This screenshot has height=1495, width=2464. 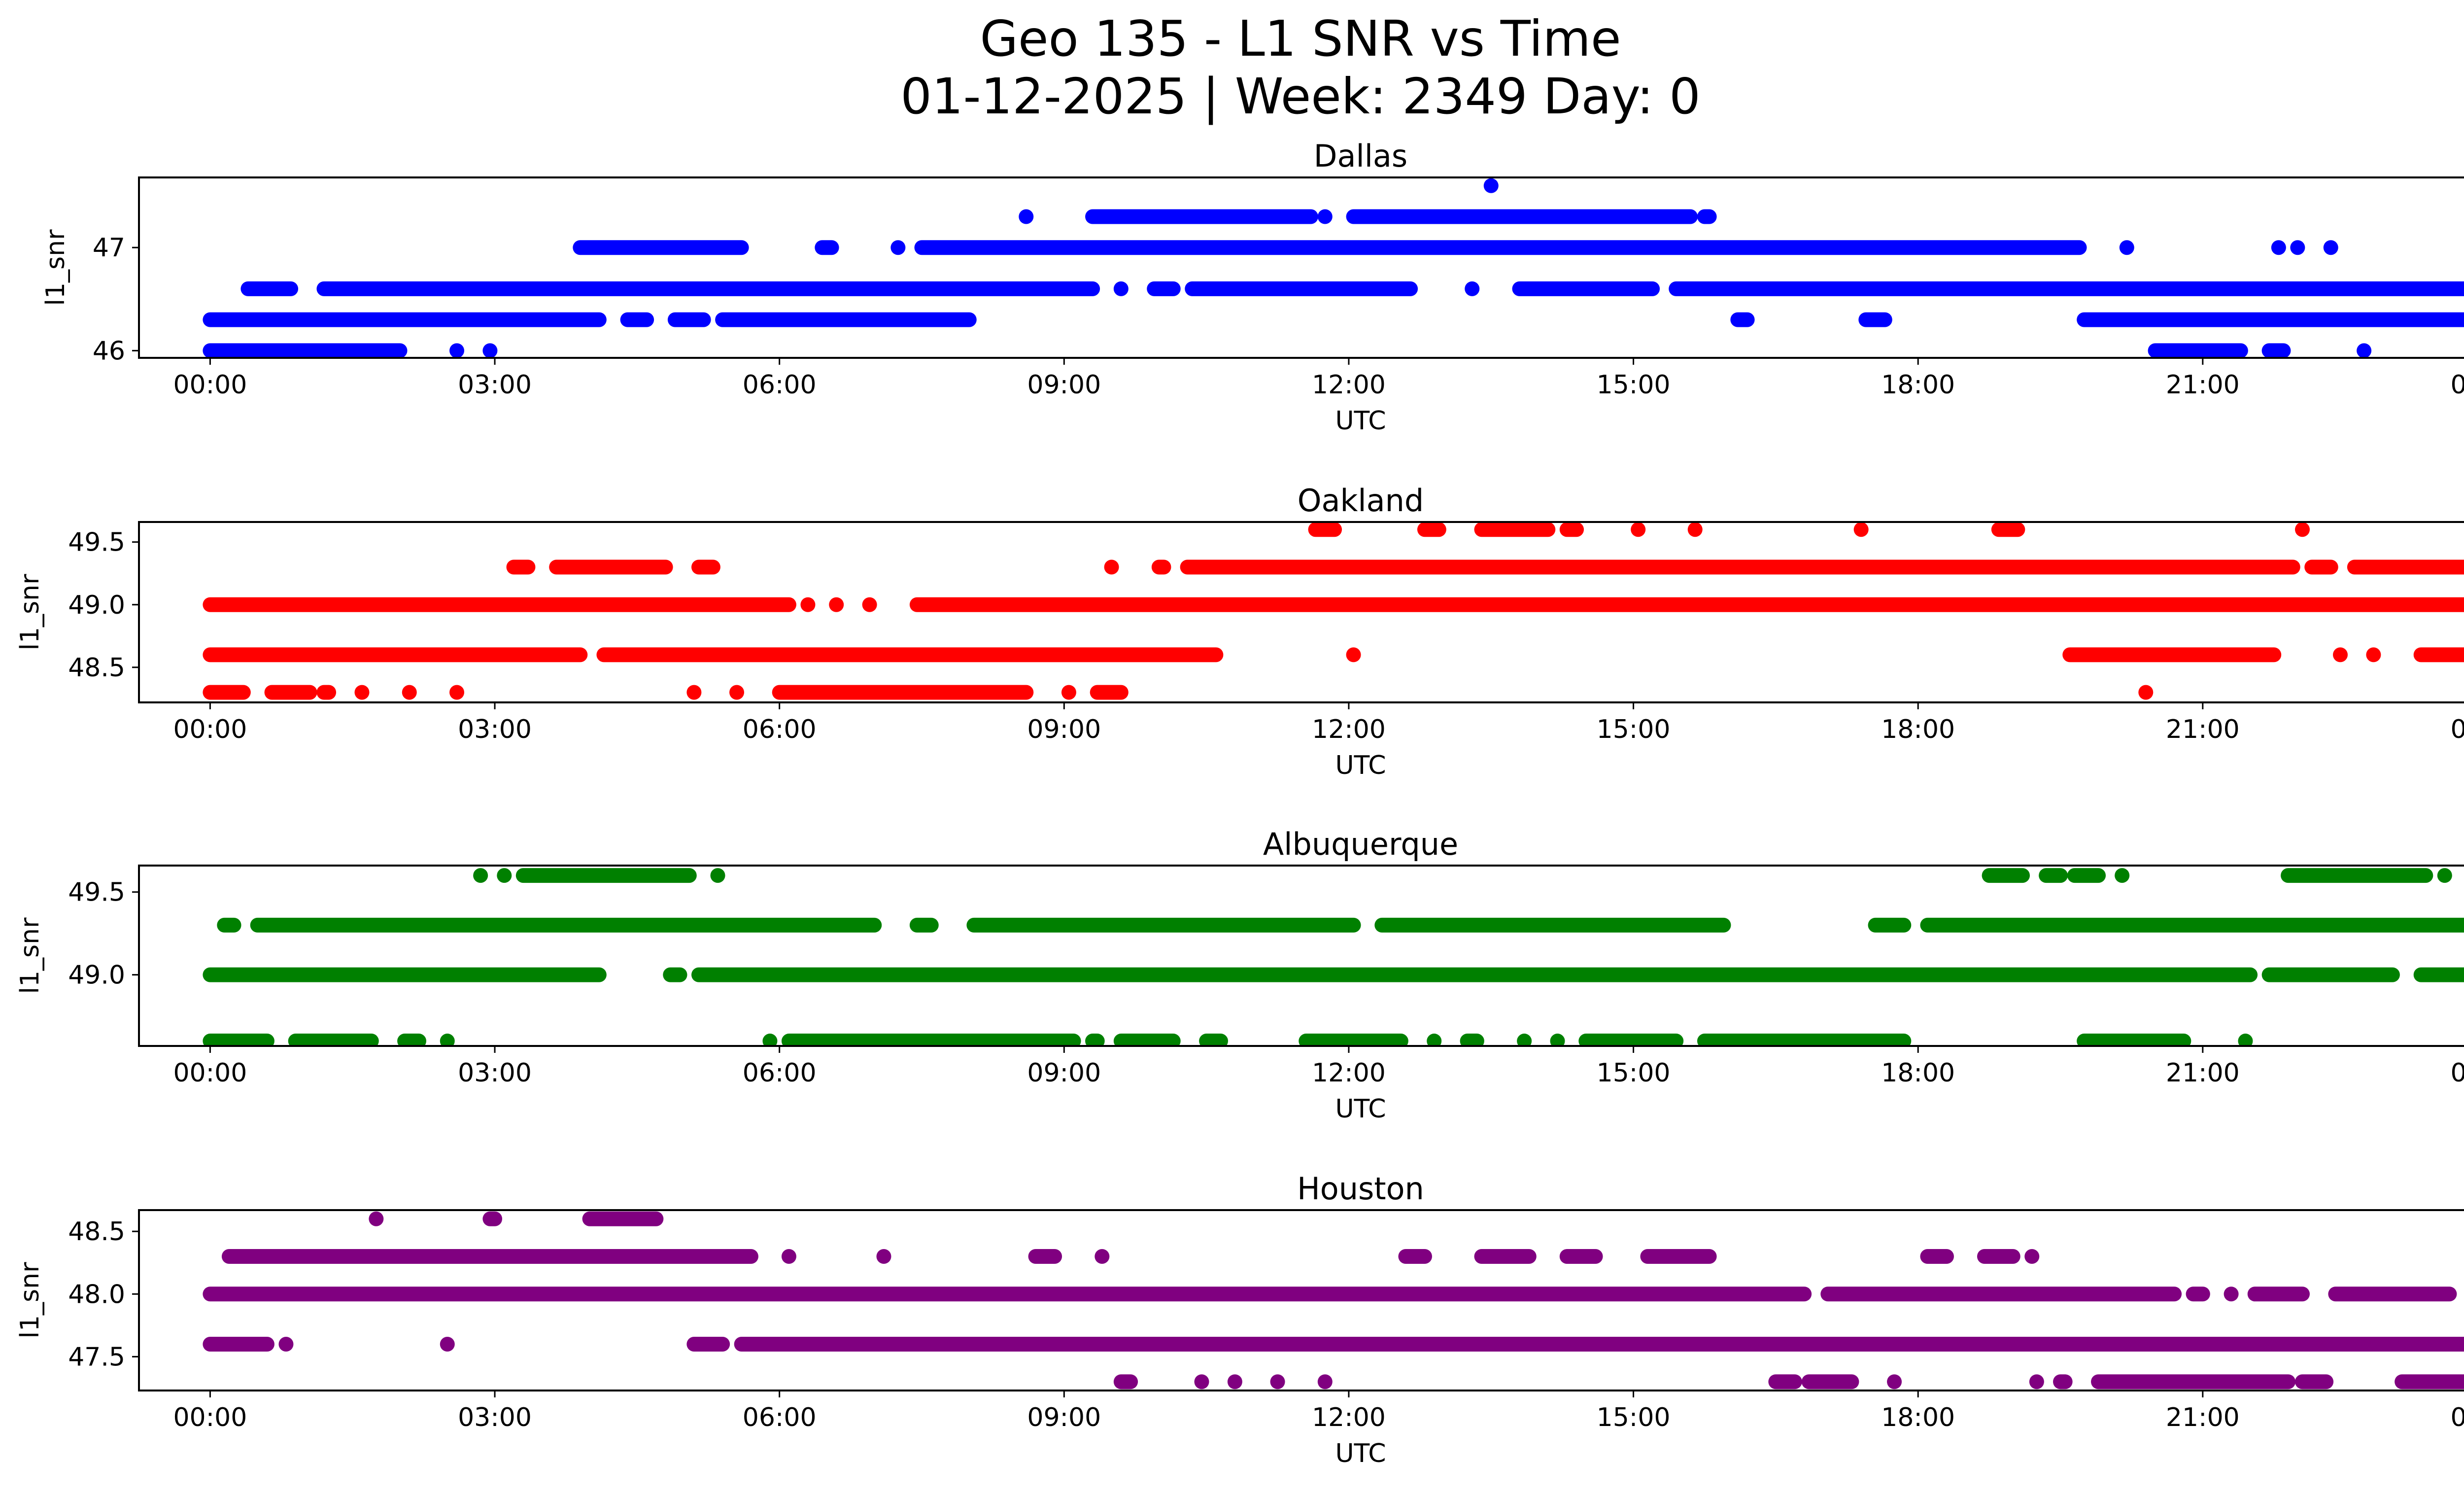 What do you see at coordinates (1300, 96) in the screenshot?
I see `figure-title-line2: 01-12-2025 | Week: 2349 Day: 0` at bounding box center [1300, 96].